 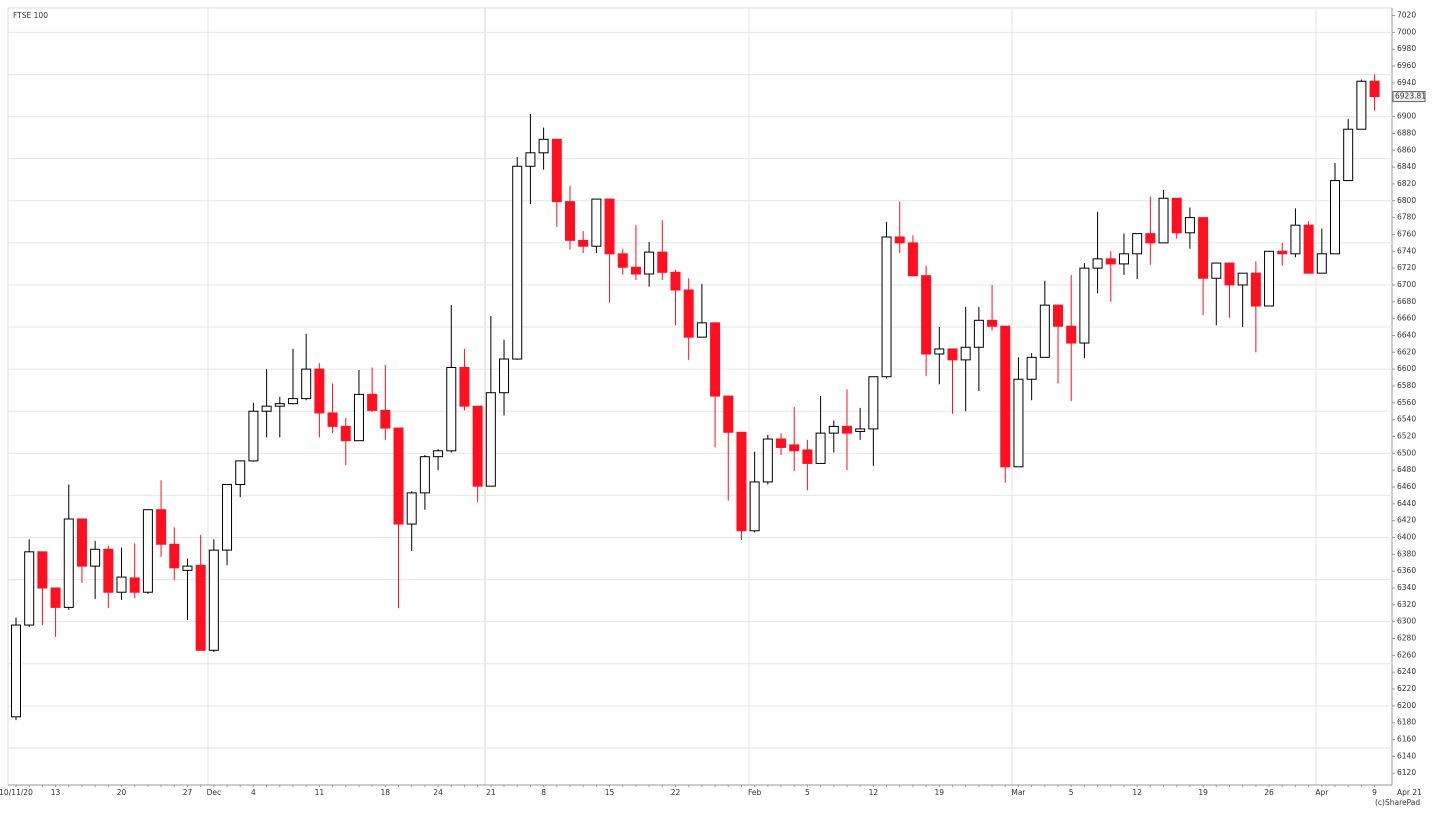 I want to click on x-tick-label: 19, so click(x=940, y=792).